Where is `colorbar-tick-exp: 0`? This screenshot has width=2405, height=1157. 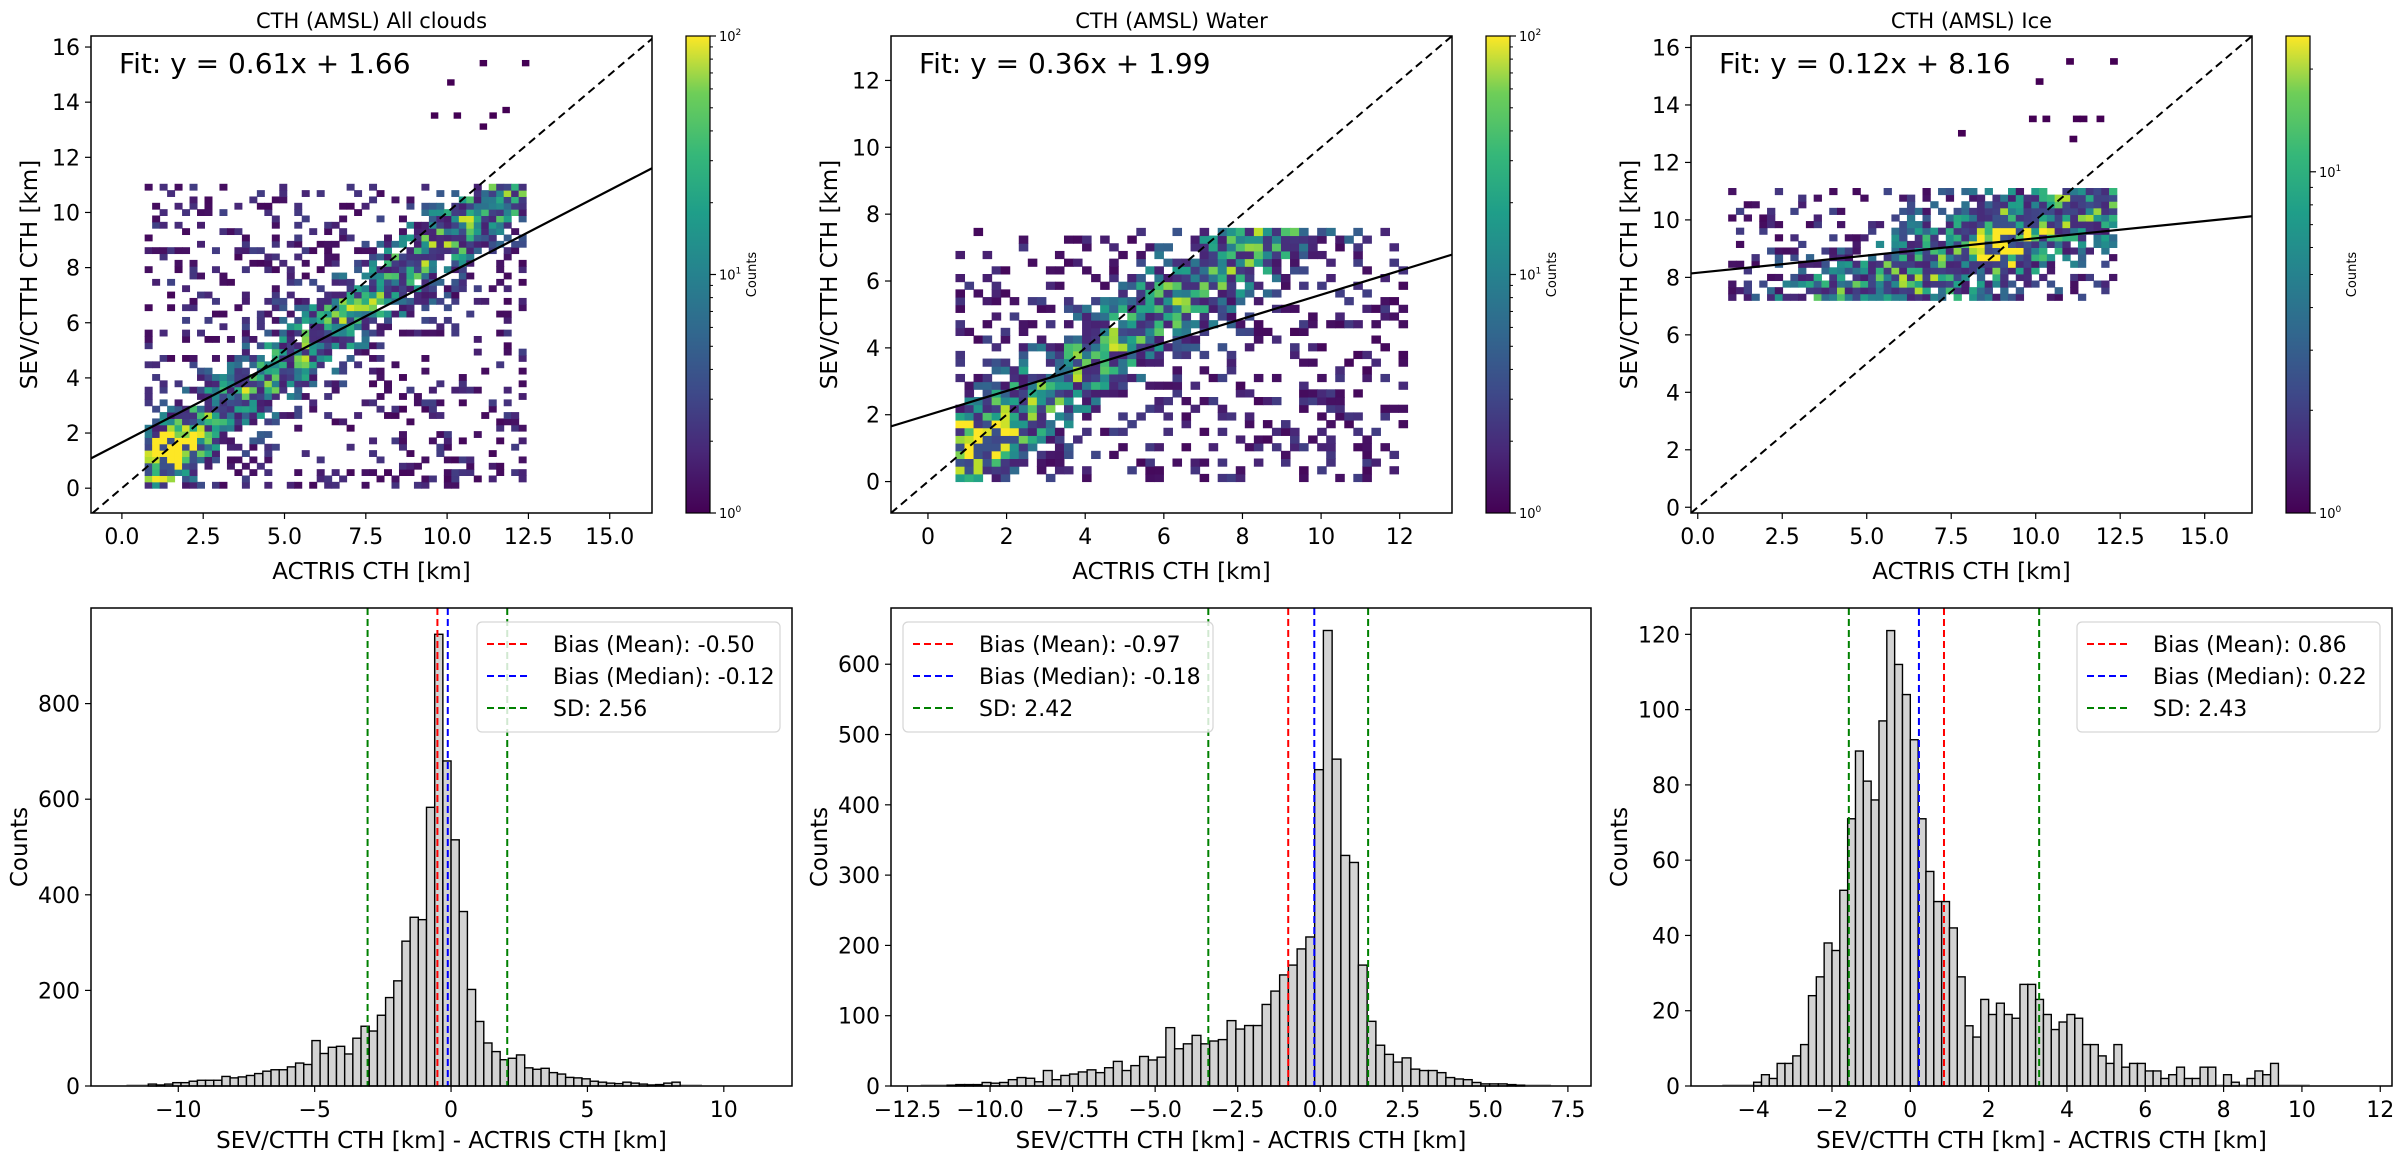
colorbar-tick-exp: 0 is located at coordinates (739, 510).